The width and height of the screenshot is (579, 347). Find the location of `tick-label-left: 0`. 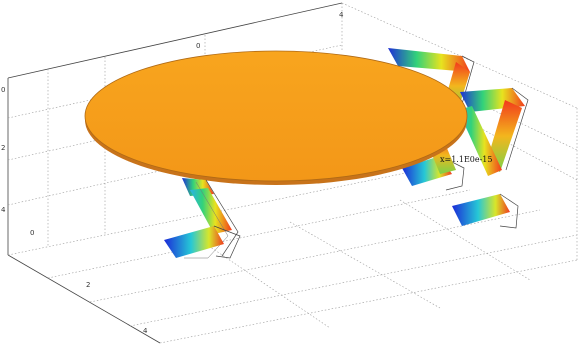

tick-label-left: 0 is located at coordinates (3, 90).